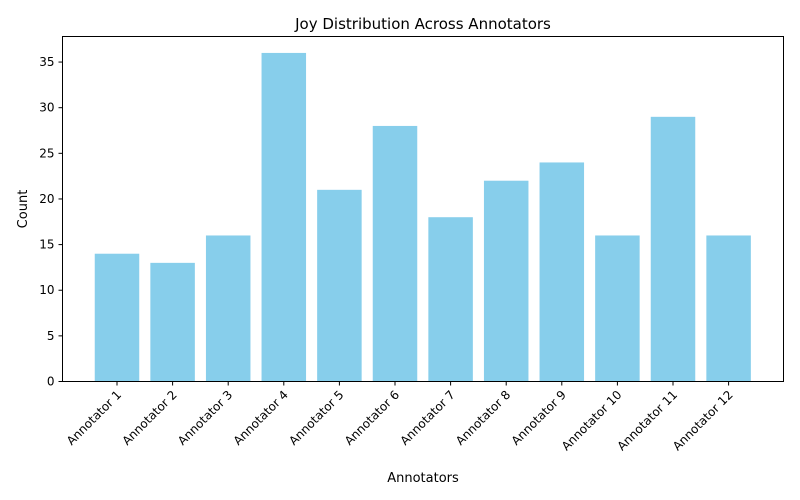 This screenshot has width=800, height=500. What do you see at coordinates (51, 336) in the screenshot?
I see `y-tick-label: 5` at bounding box center [51, 336].